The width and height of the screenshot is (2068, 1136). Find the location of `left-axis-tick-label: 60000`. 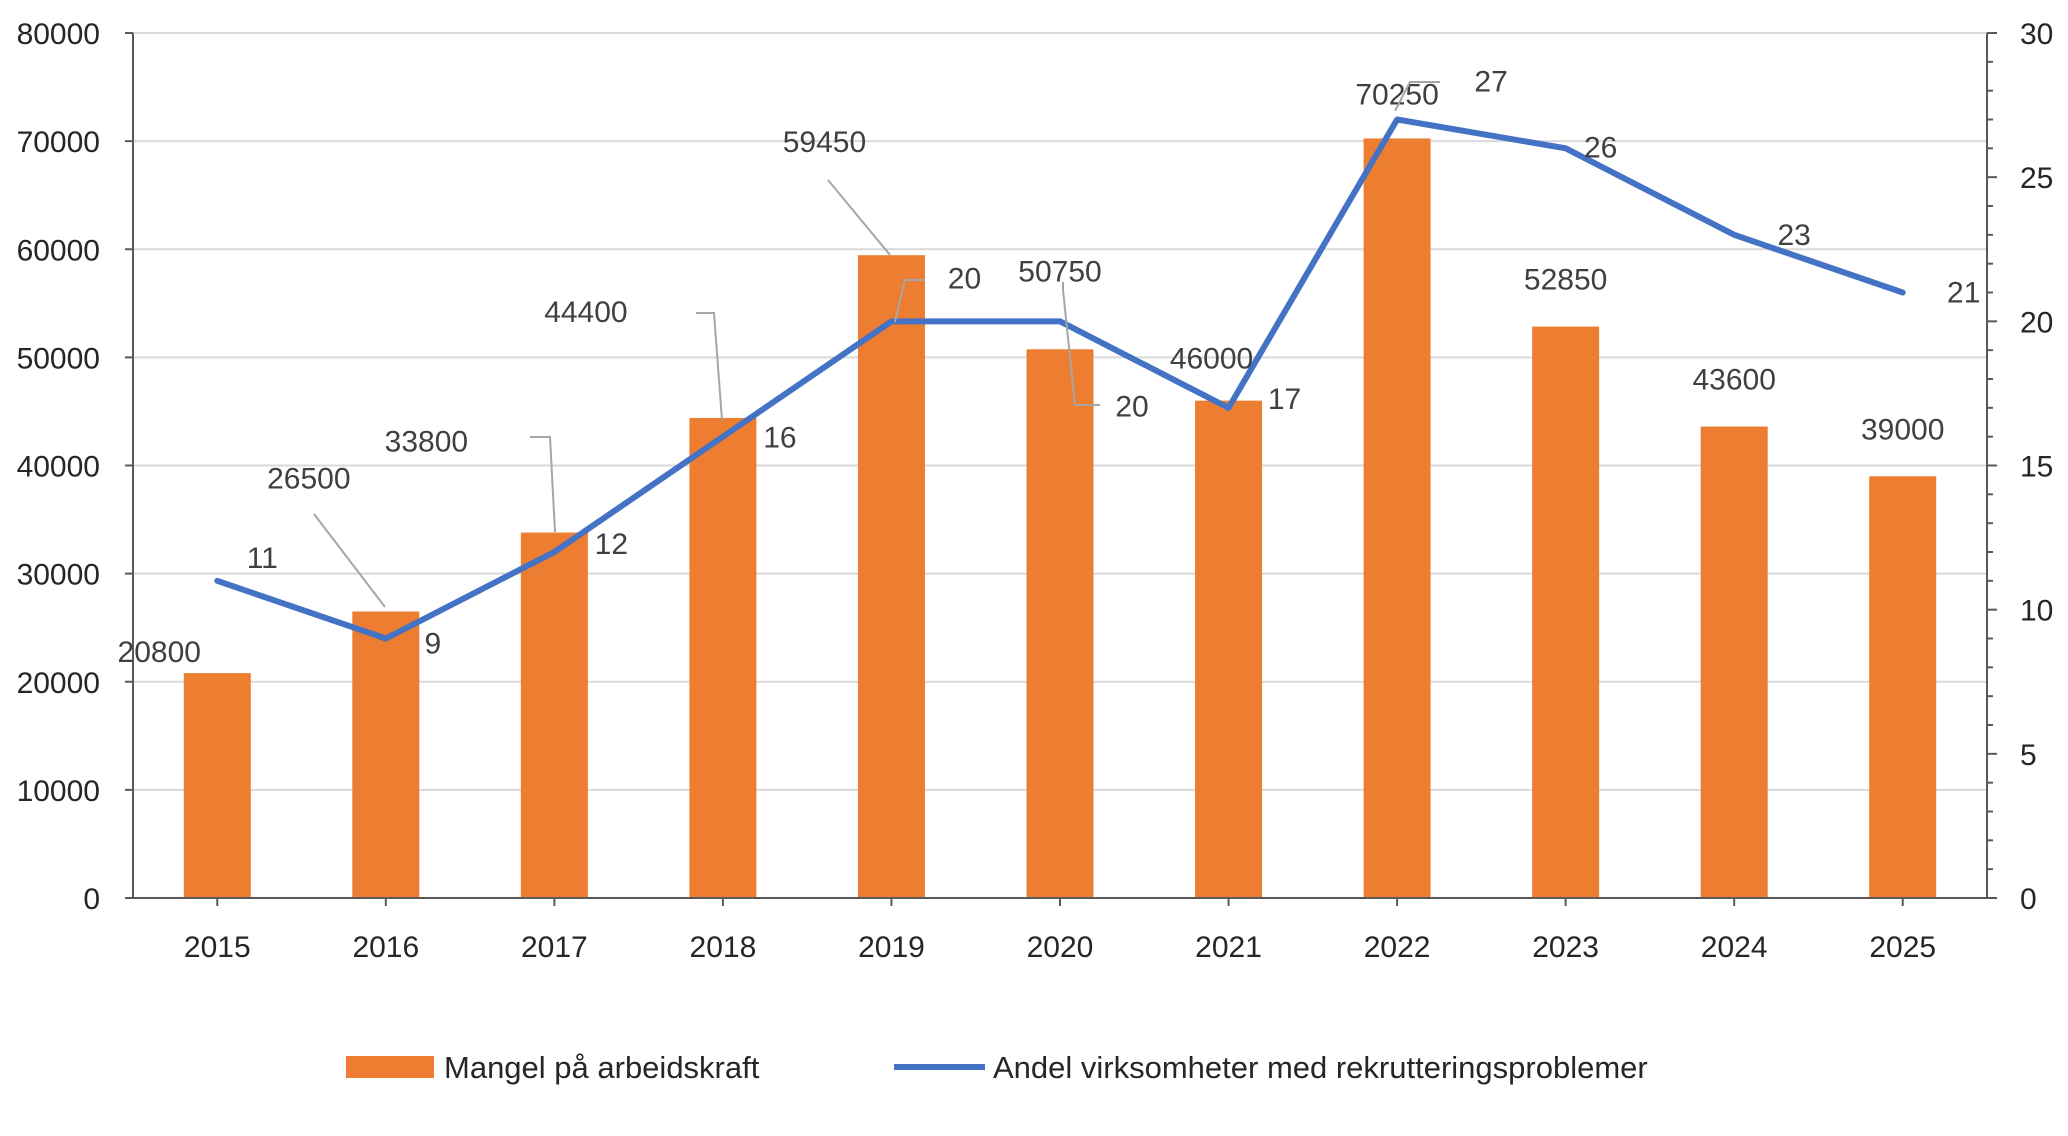

left-axis-tick-label: 60000 is located at coordinates (58, 250).